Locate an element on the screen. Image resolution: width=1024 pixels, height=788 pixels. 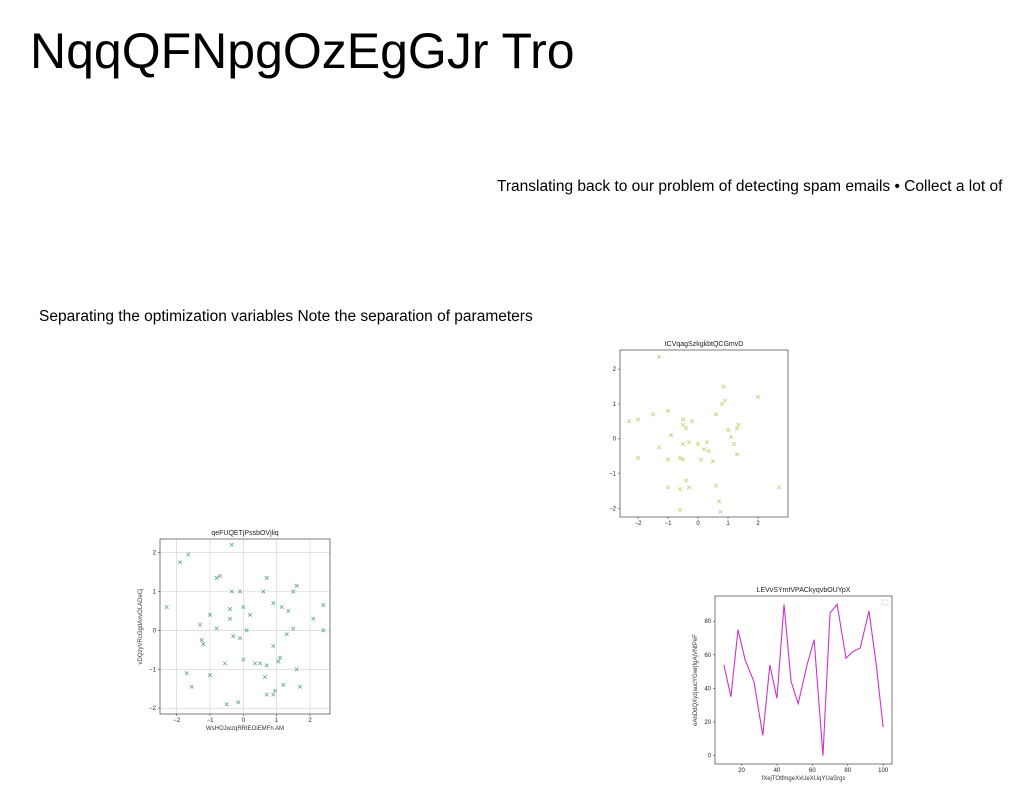
x-tick-label: −1 is located at coordinates (211, 721).